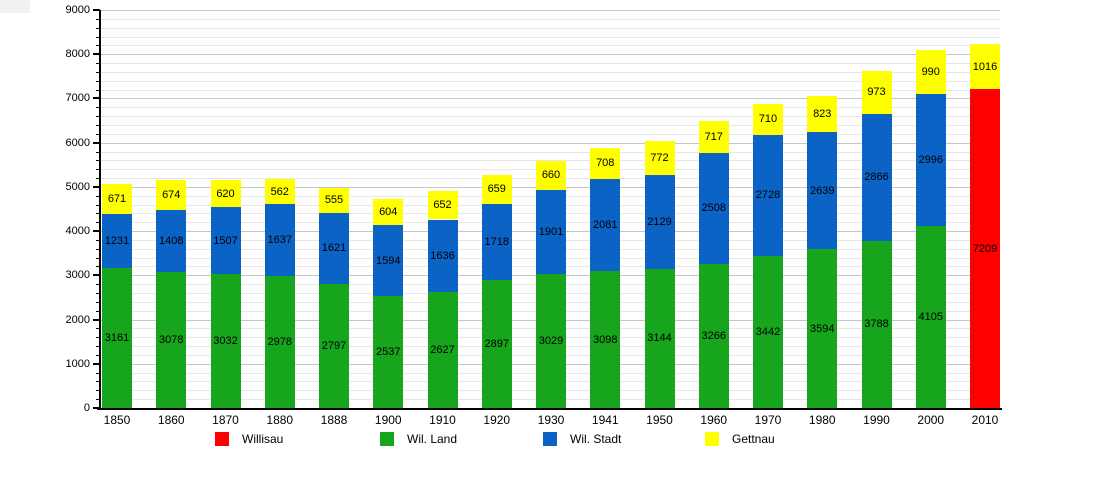  I want to click on bar-value-label: 3078, so click(171, 339).